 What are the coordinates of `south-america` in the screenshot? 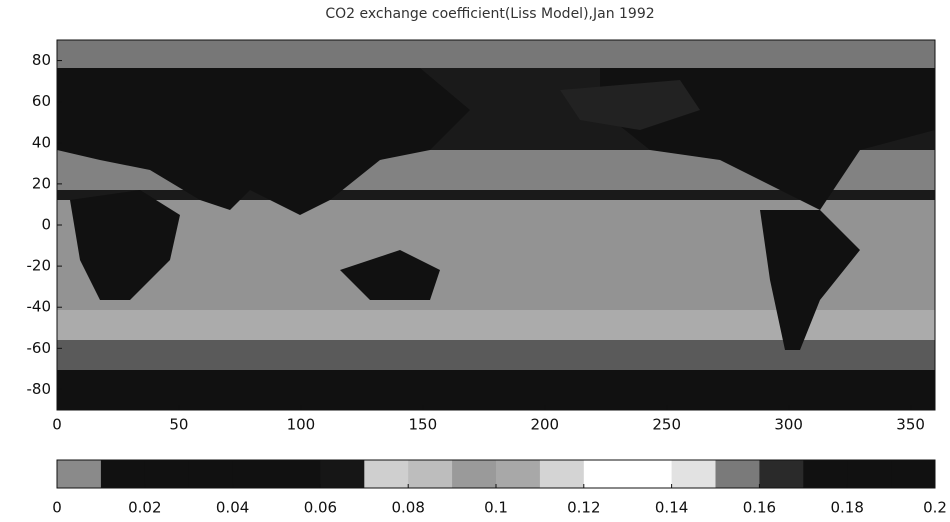 It's located at (810, 280).